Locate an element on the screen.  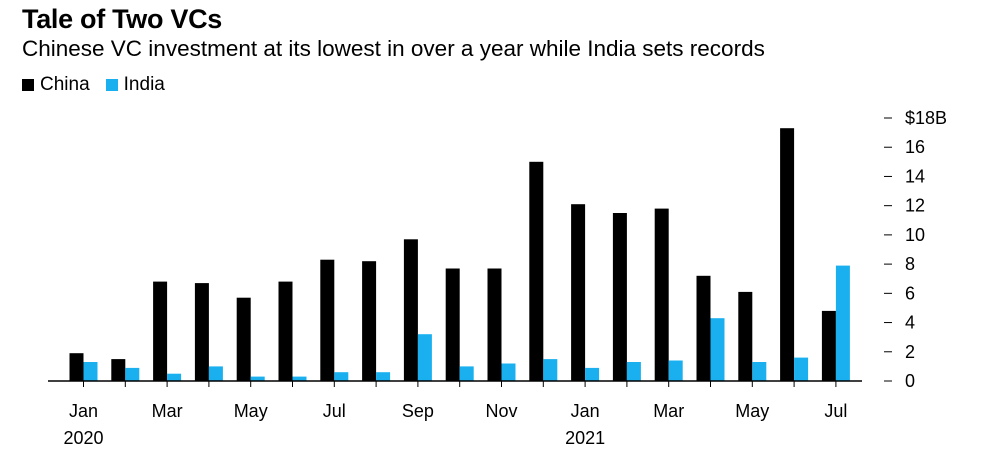
chart-legend: China India is located at coordinates (101, 85).